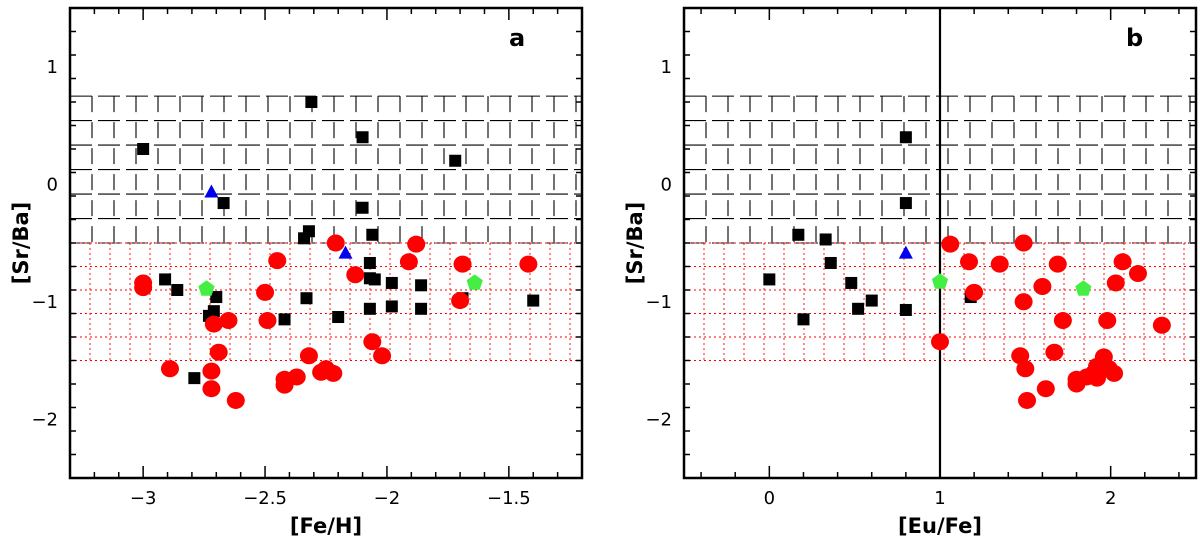 This screenshot has width=1200, height=544. What do you see at coordinates (1134, 38) in the screenshot?
I see `panel-b-label: b` at bounding box center [1134, 38].